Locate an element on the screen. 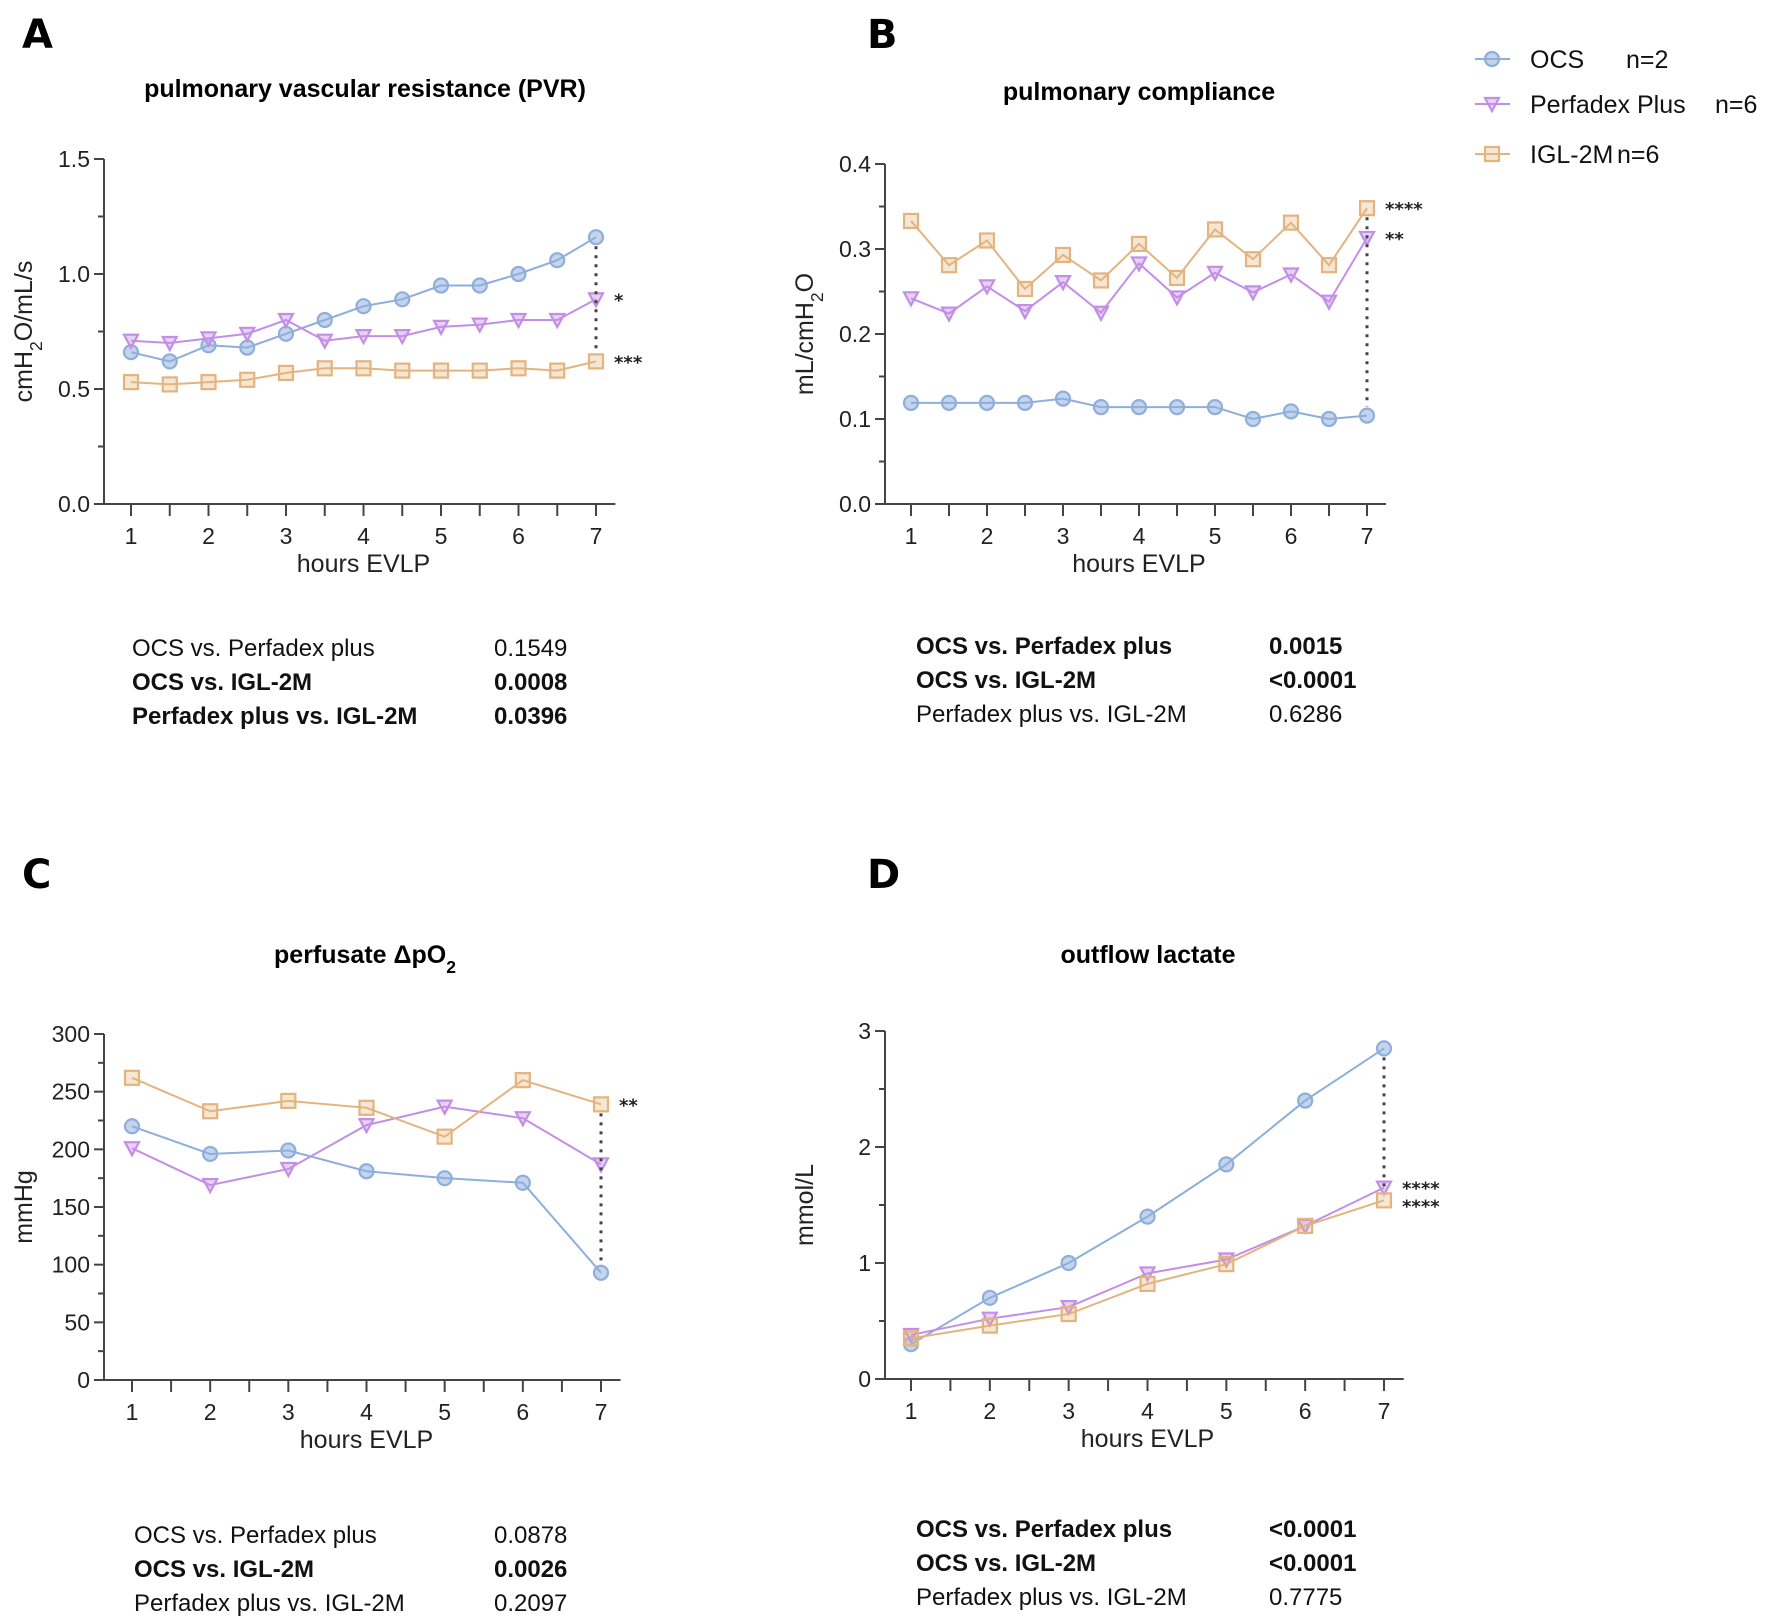  y-tick-label: 0.1 is located at coordinates (855, 419).